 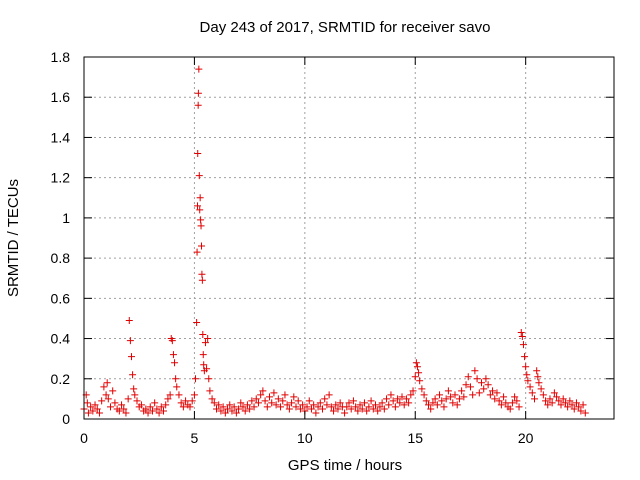 I want to click on y-tick-label: 1.8, so click(x=61, y=57).